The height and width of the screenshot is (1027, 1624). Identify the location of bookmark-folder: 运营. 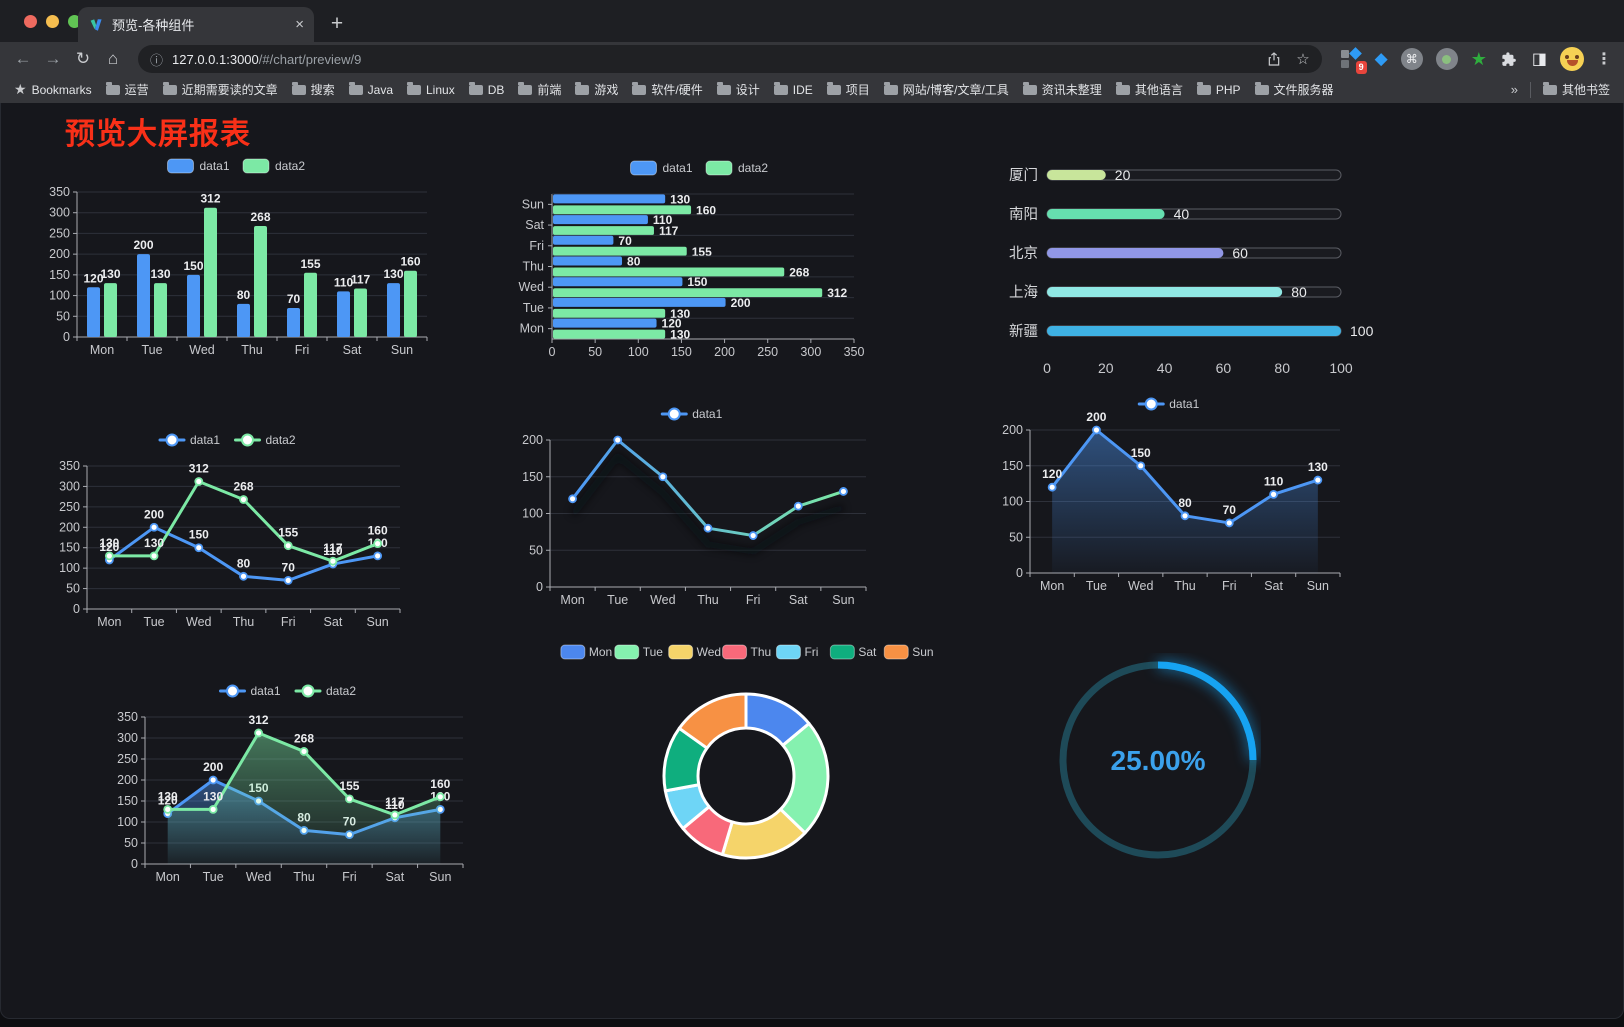
(127, 89).